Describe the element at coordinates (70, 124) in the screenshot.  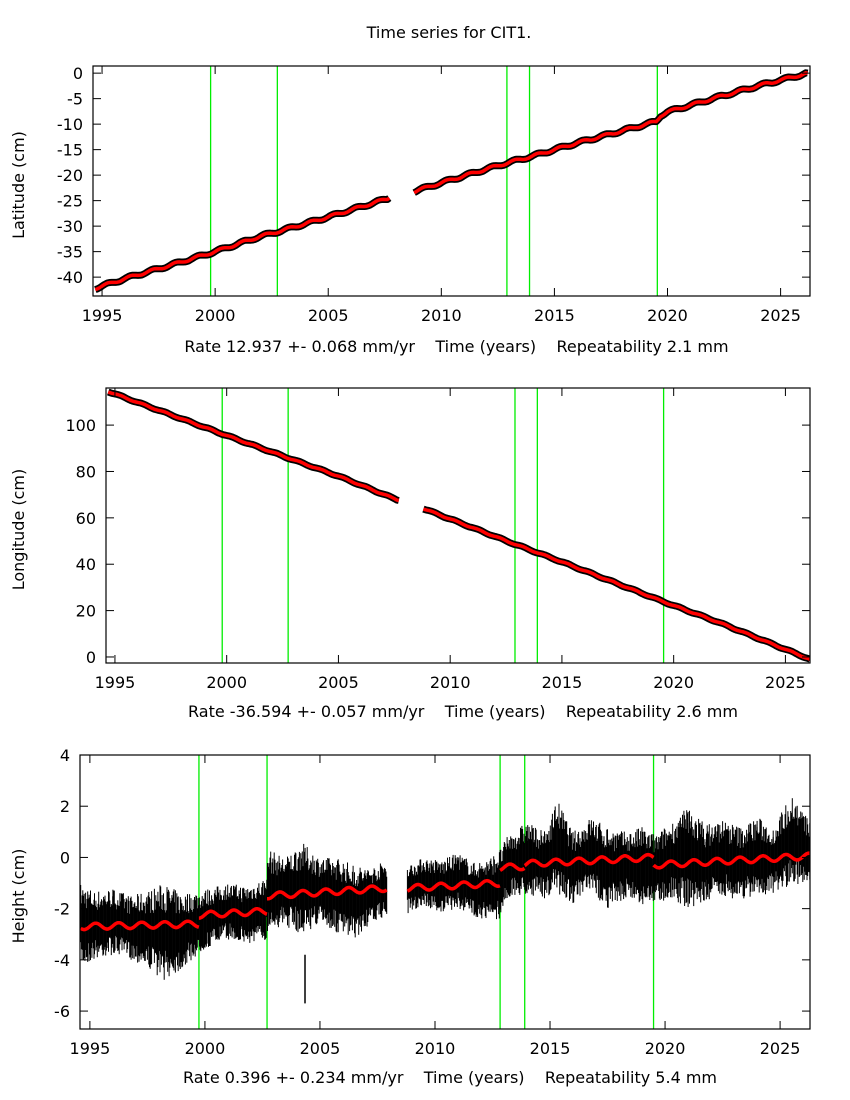
I see `y-tick-label: -10` at that location.